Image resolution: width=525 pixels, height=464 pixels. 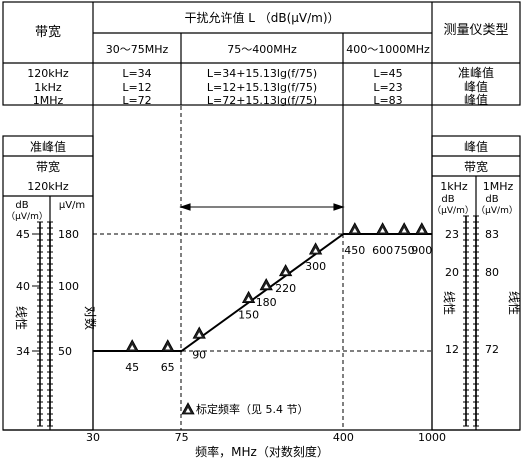 I want to click on calibration-frequency-label: 65, so click(x=168, y=367).